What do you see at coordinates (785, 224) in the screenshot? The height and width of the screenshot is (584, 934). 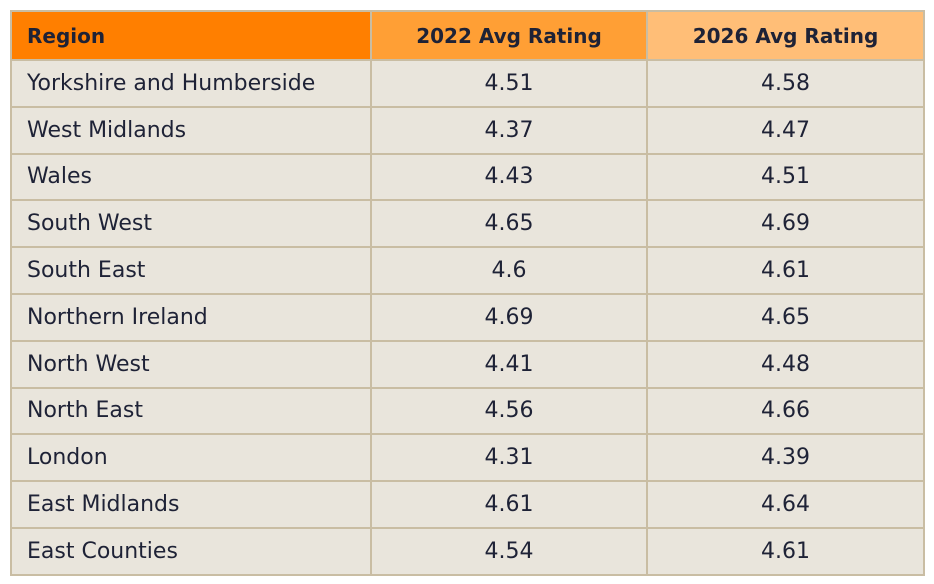 I see `cell-2026: 4.69` at bounding box center [785, 224].